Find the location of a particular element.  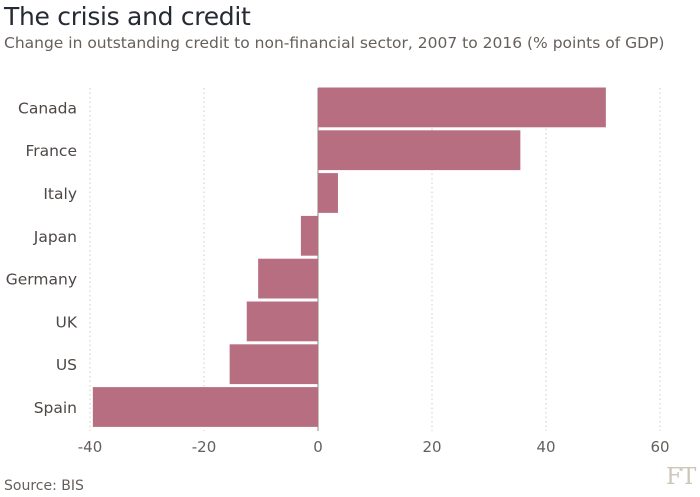

x-tick-label: 0 is located at coordinates (318, 447).